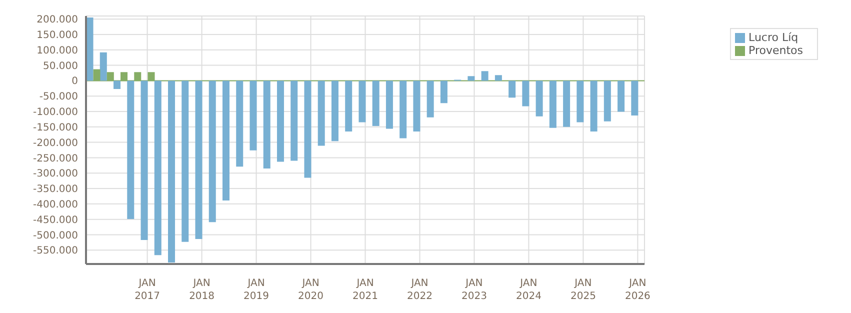 This screenshot has height=313, width=851. Describe the element at coordinates (75, 82) in the screenshot. I see `y-tick-label: 0` at that location.